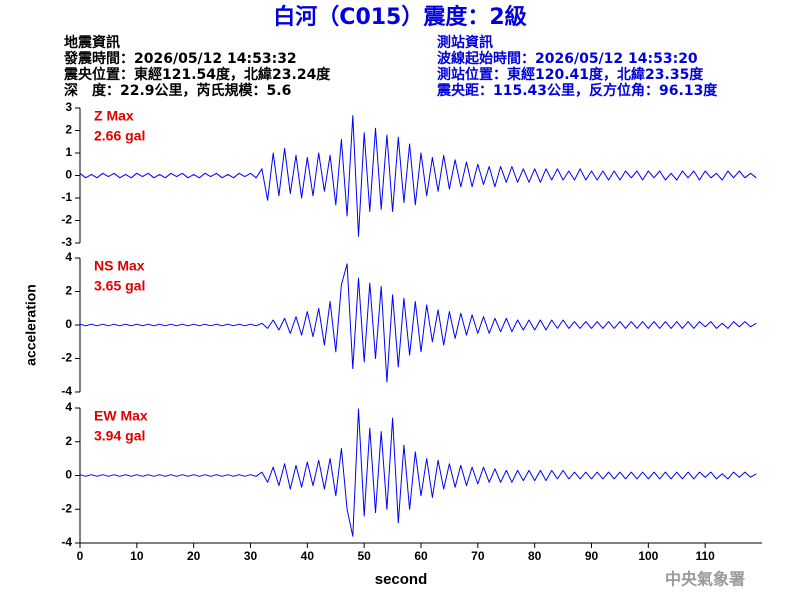 Image resolution: width=800 pixels, height=600 pixels. Describe the element at coordinates (92, 42) in the screenshot. I see `info-line: 地震資訊` at that location.